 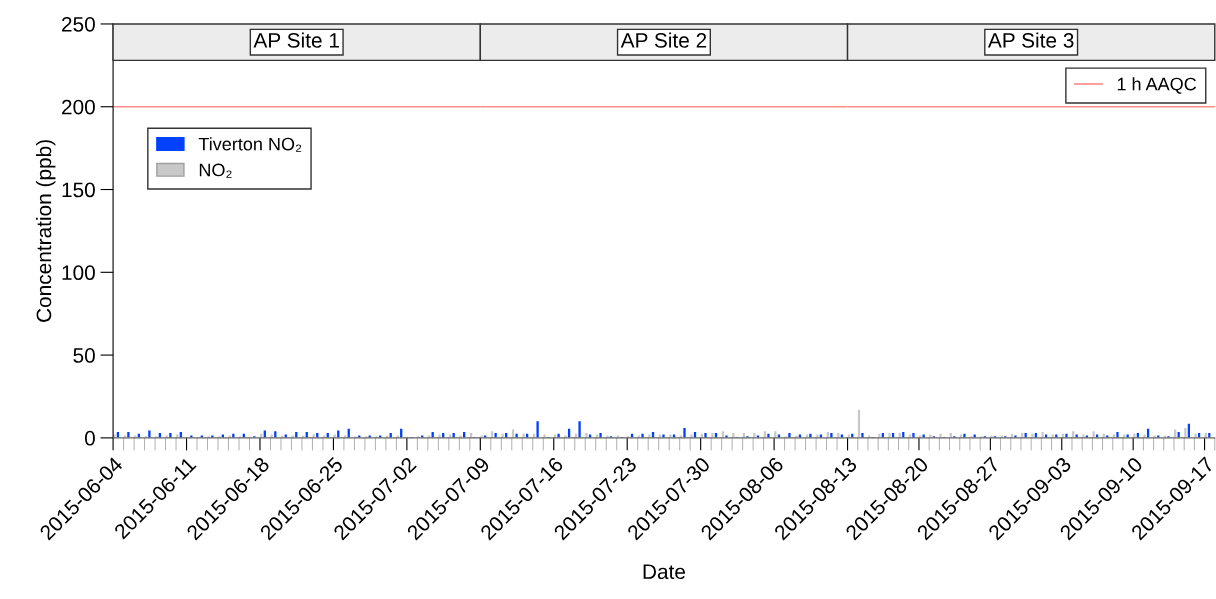 I want to click on y-tick-label: 150, so click(x=78, y=190).